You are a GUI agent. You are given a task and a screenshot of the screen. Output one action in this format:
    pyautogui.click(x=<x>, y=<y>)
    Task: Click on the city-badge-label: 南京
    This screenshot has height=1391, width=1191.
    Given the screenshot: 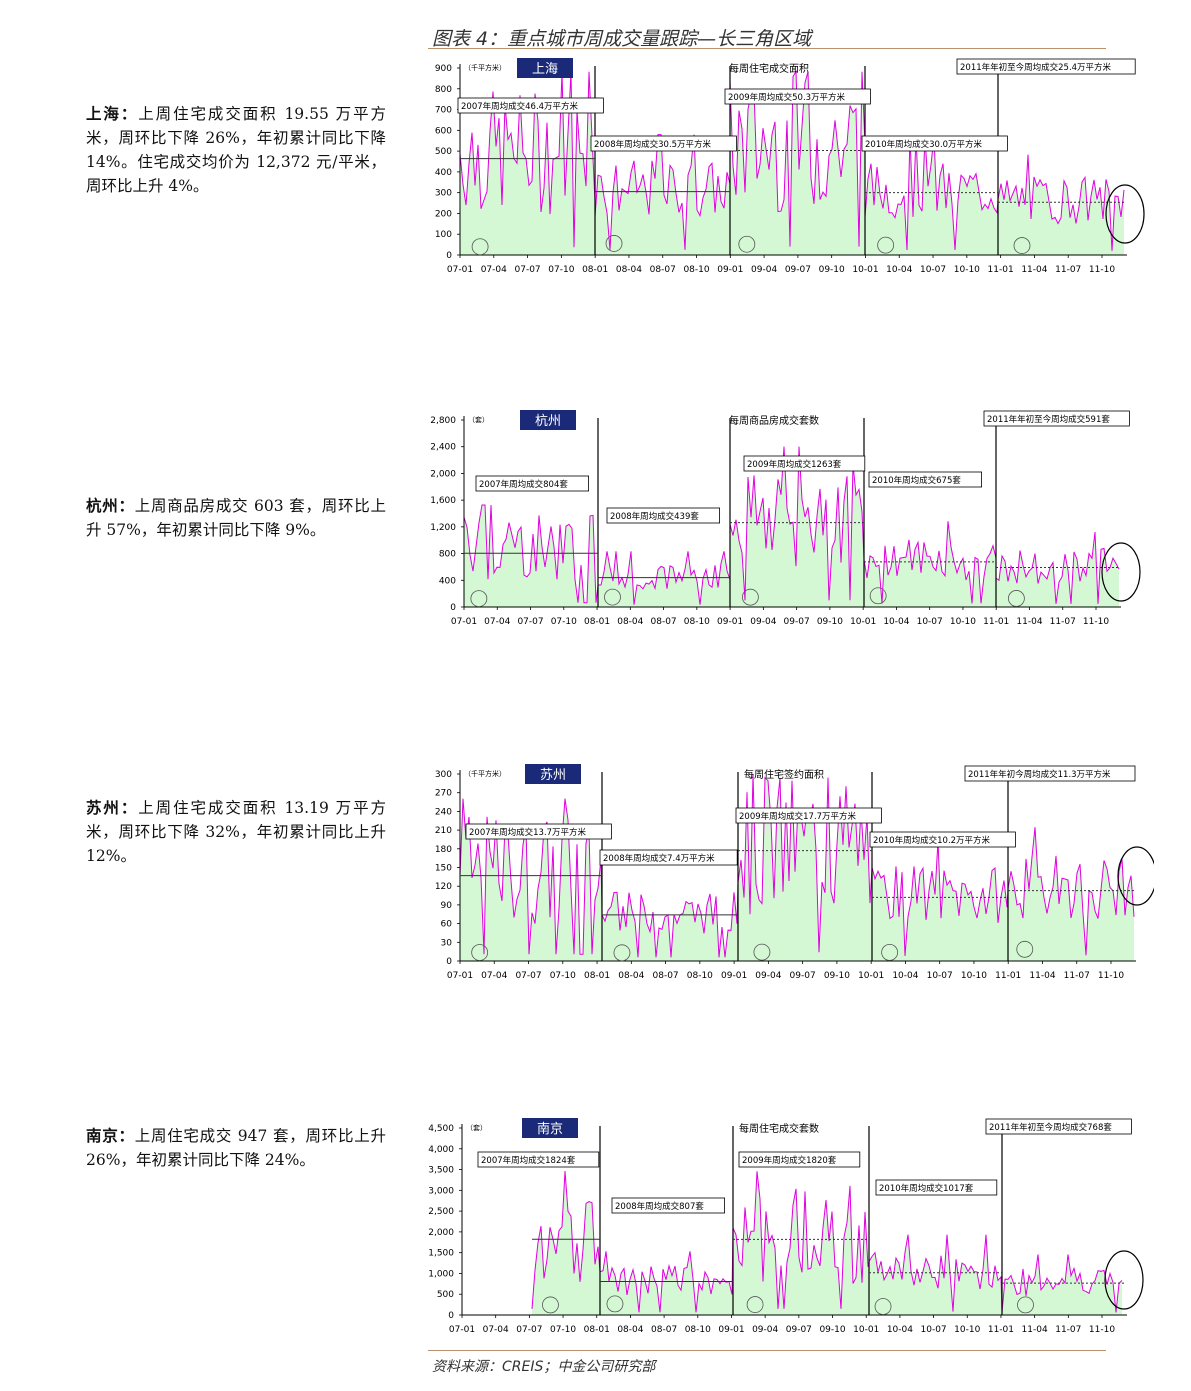 What is the action you would take?
    pyautogui.click(x=550, y=1129)
    